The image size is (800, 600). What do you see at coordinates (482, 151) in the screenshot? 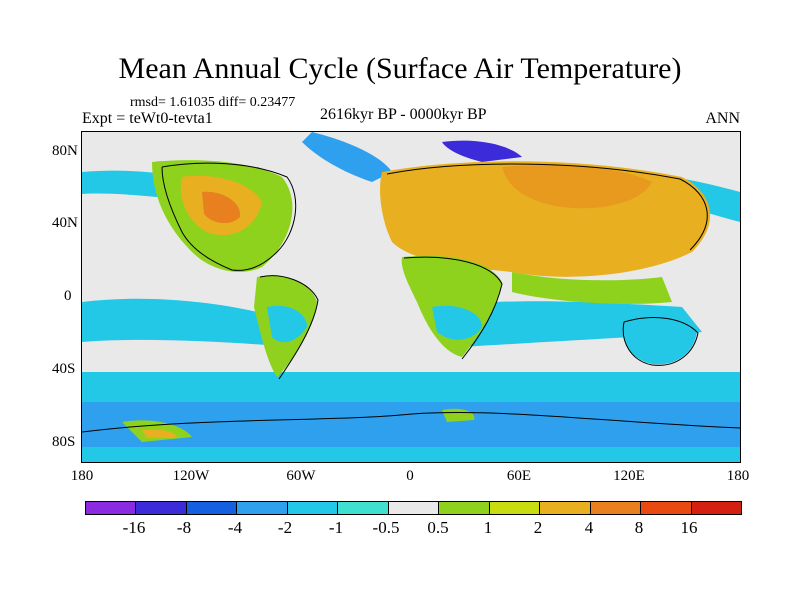
I see `arctic-deep` at bounding box center [482, 151].